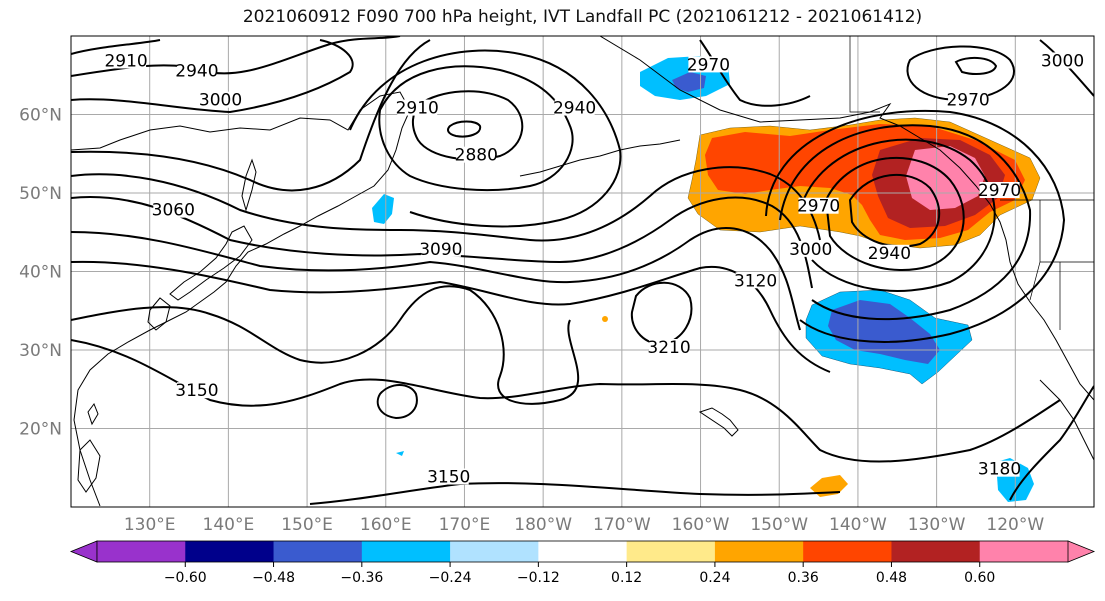 The width and height of the screenshot is (1105, 601). Describe the element at coordinates (1061, 265) in the screenshot. I see `us-state-lines` at that location.